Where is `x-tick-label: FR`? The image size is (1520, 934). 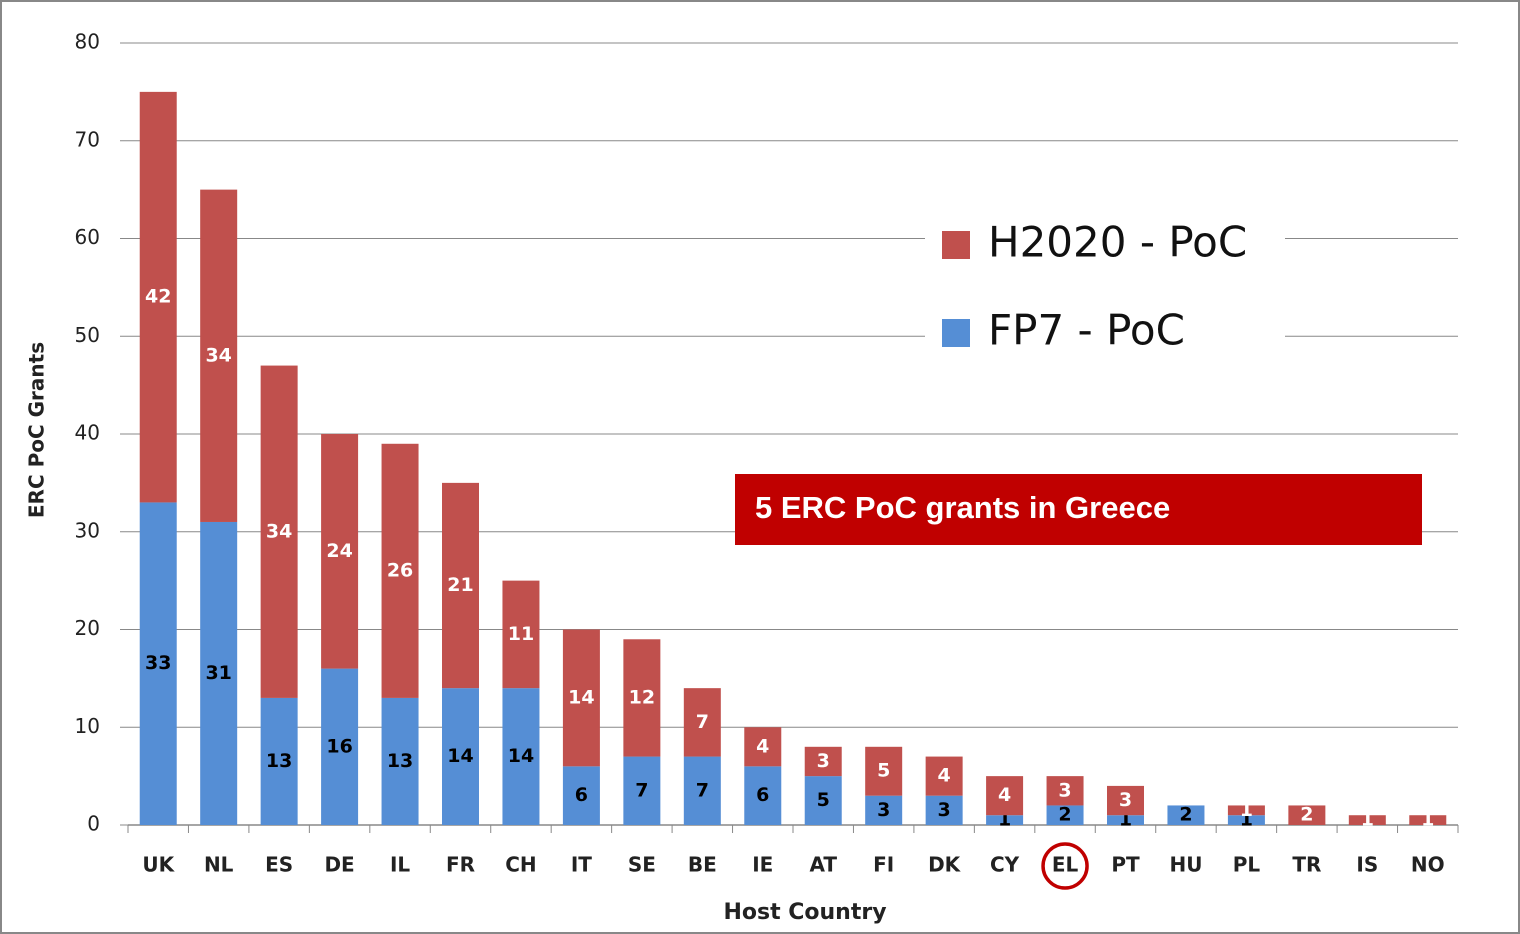
x-tick-label: FR is located at coordinates (460, 865).